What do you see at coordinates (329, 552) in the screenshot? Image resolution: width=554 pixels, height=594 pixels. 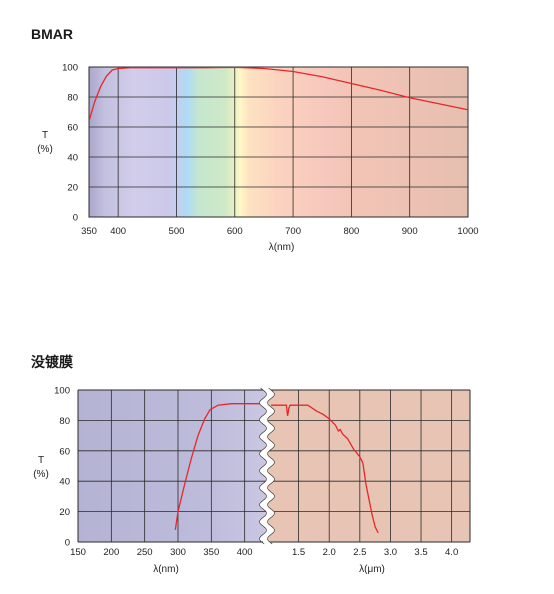 I see `x-tick-label: 2.0` at bounding box center [329, 552].